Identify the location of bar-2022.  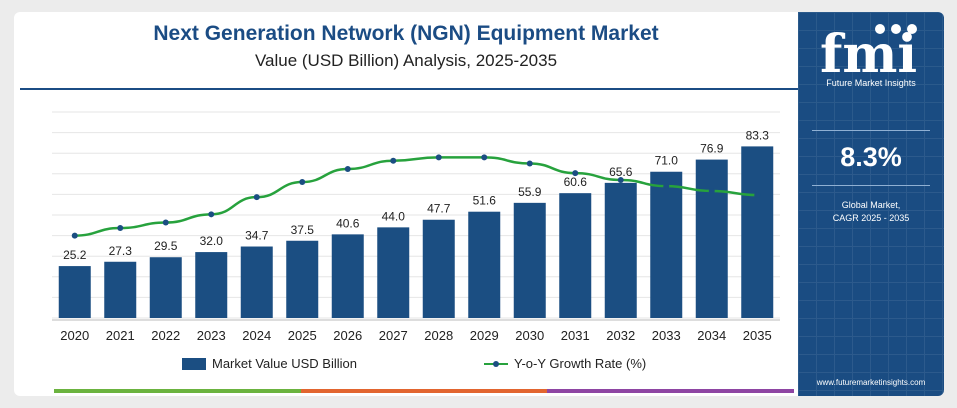
(165, 287).